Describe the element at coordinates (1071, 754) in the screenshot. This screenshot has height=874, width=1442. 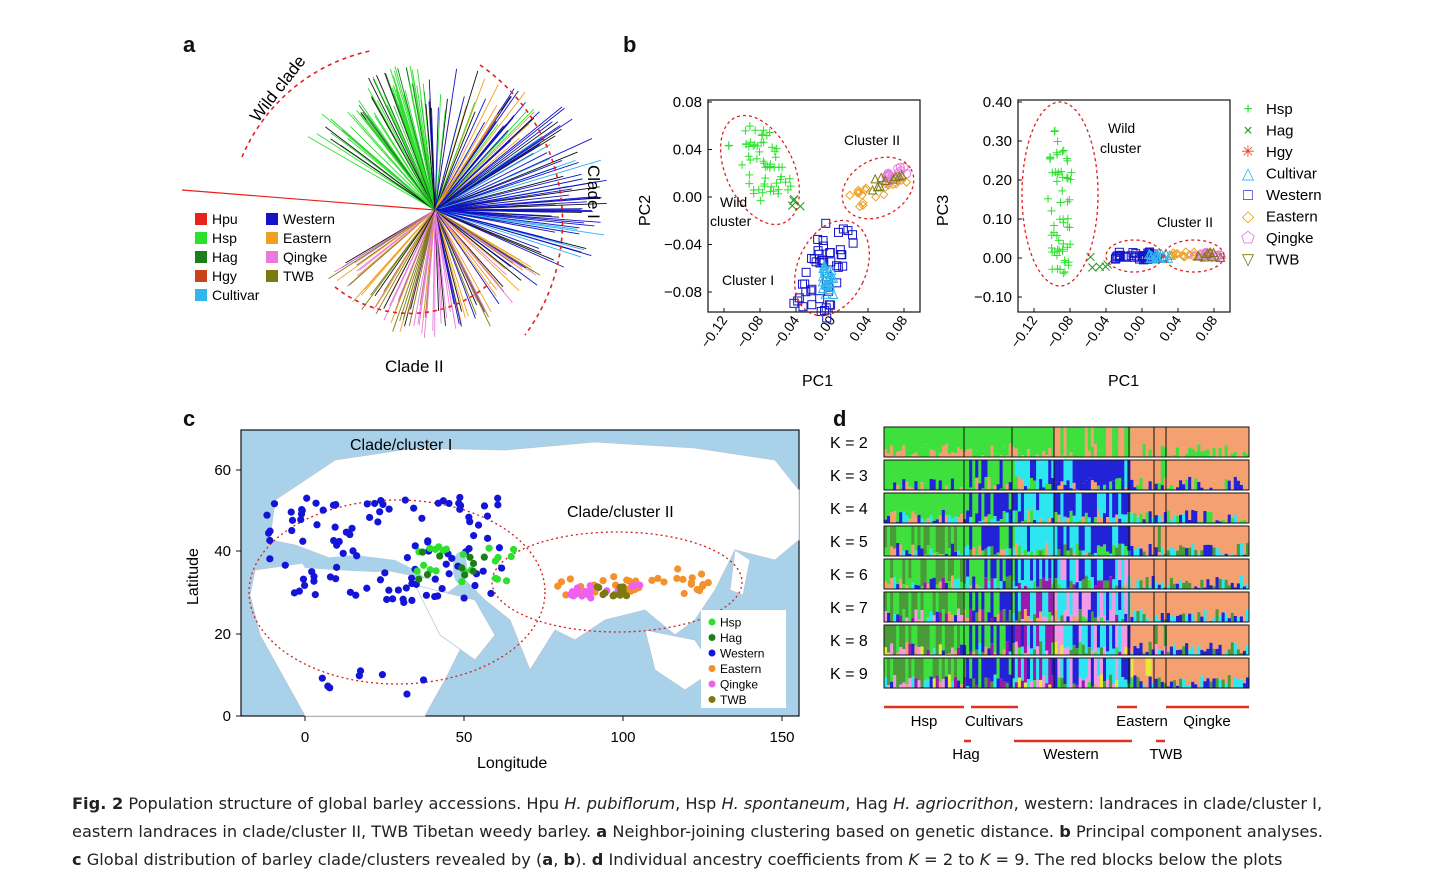
I see `group-label-western: Western` at that location.